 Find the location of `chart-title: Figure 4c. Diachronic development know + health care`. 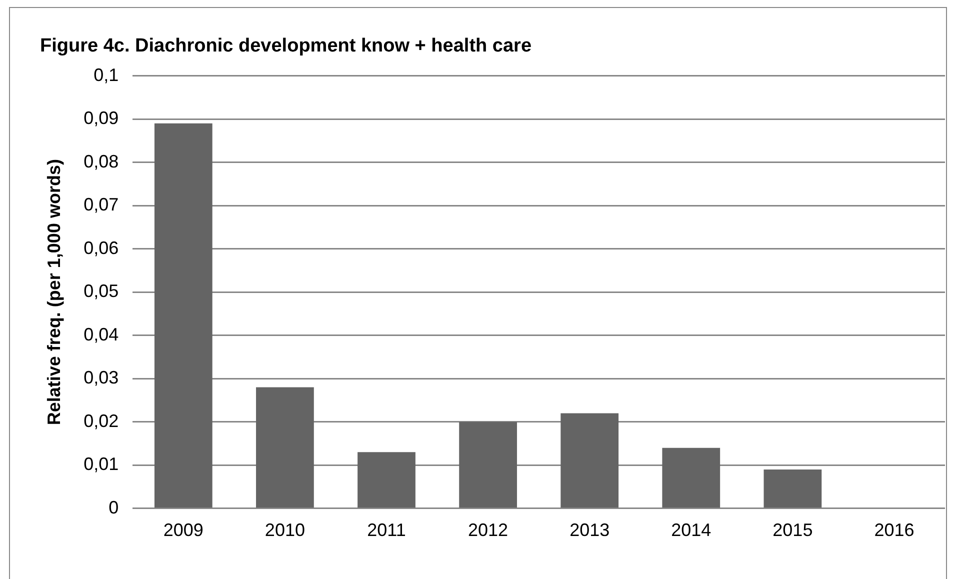

chart-title: Figure 4c. Diachronic development know + health care is located at coordinates (286, 46).